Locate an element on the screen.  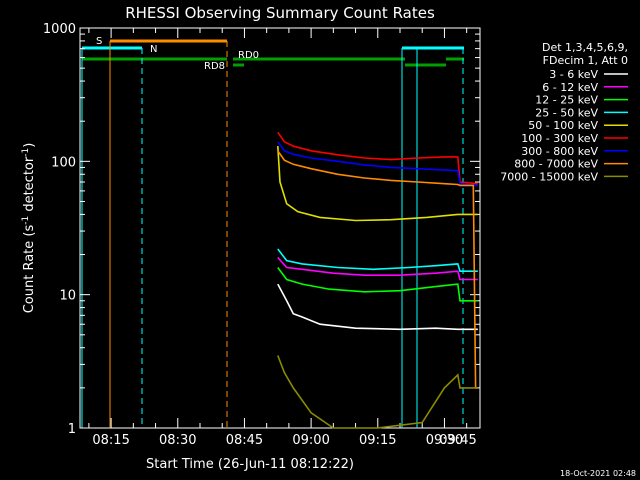
legend-label: 25 - 50 keV is located at coordinates (566, 112).